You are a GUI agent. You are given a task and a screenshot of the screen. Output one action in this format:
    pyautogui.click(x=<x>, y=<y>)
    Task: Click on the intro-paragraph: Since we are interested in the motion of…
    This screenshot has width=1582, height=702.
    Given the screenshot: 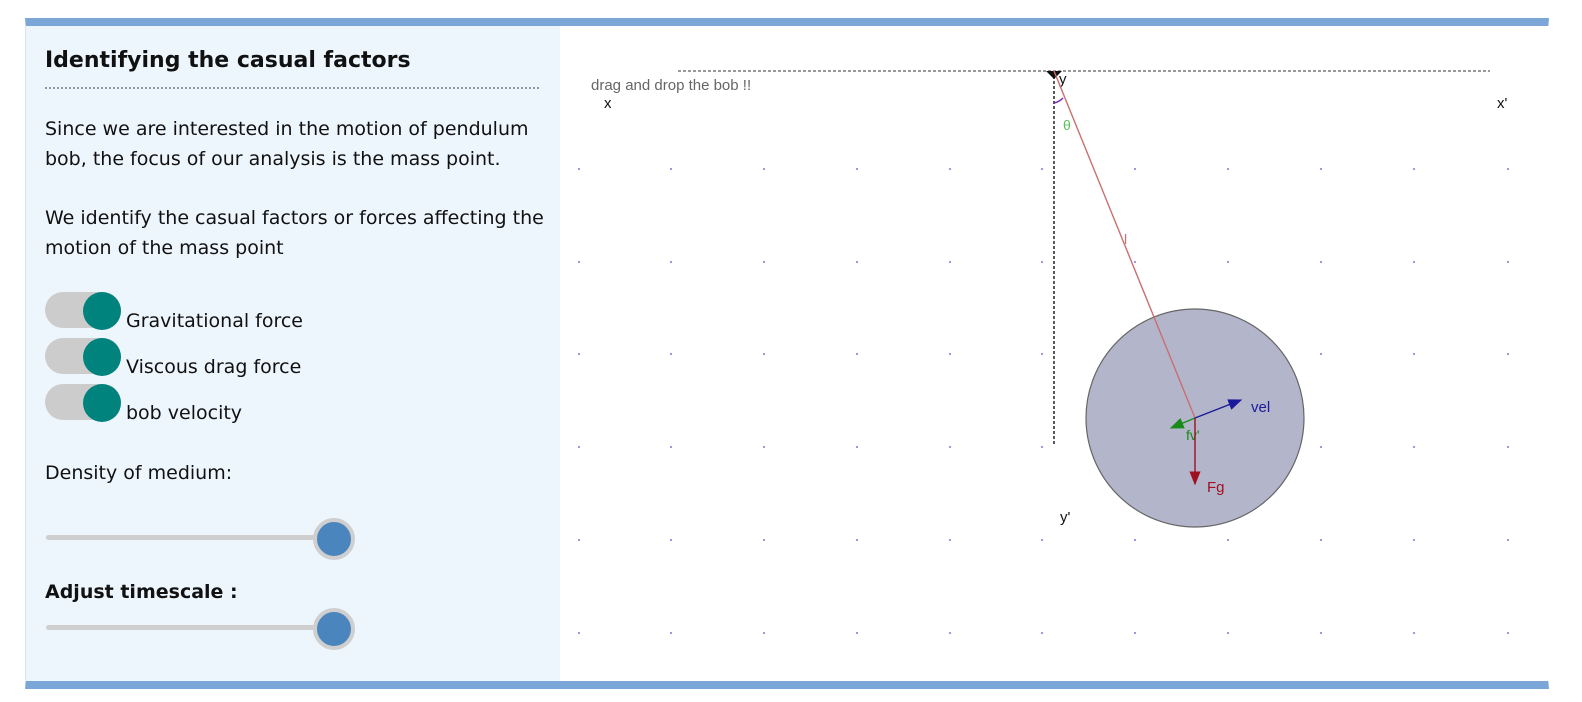 What is the action you would take?
    pyautogui.click(x=287, y=144)
    